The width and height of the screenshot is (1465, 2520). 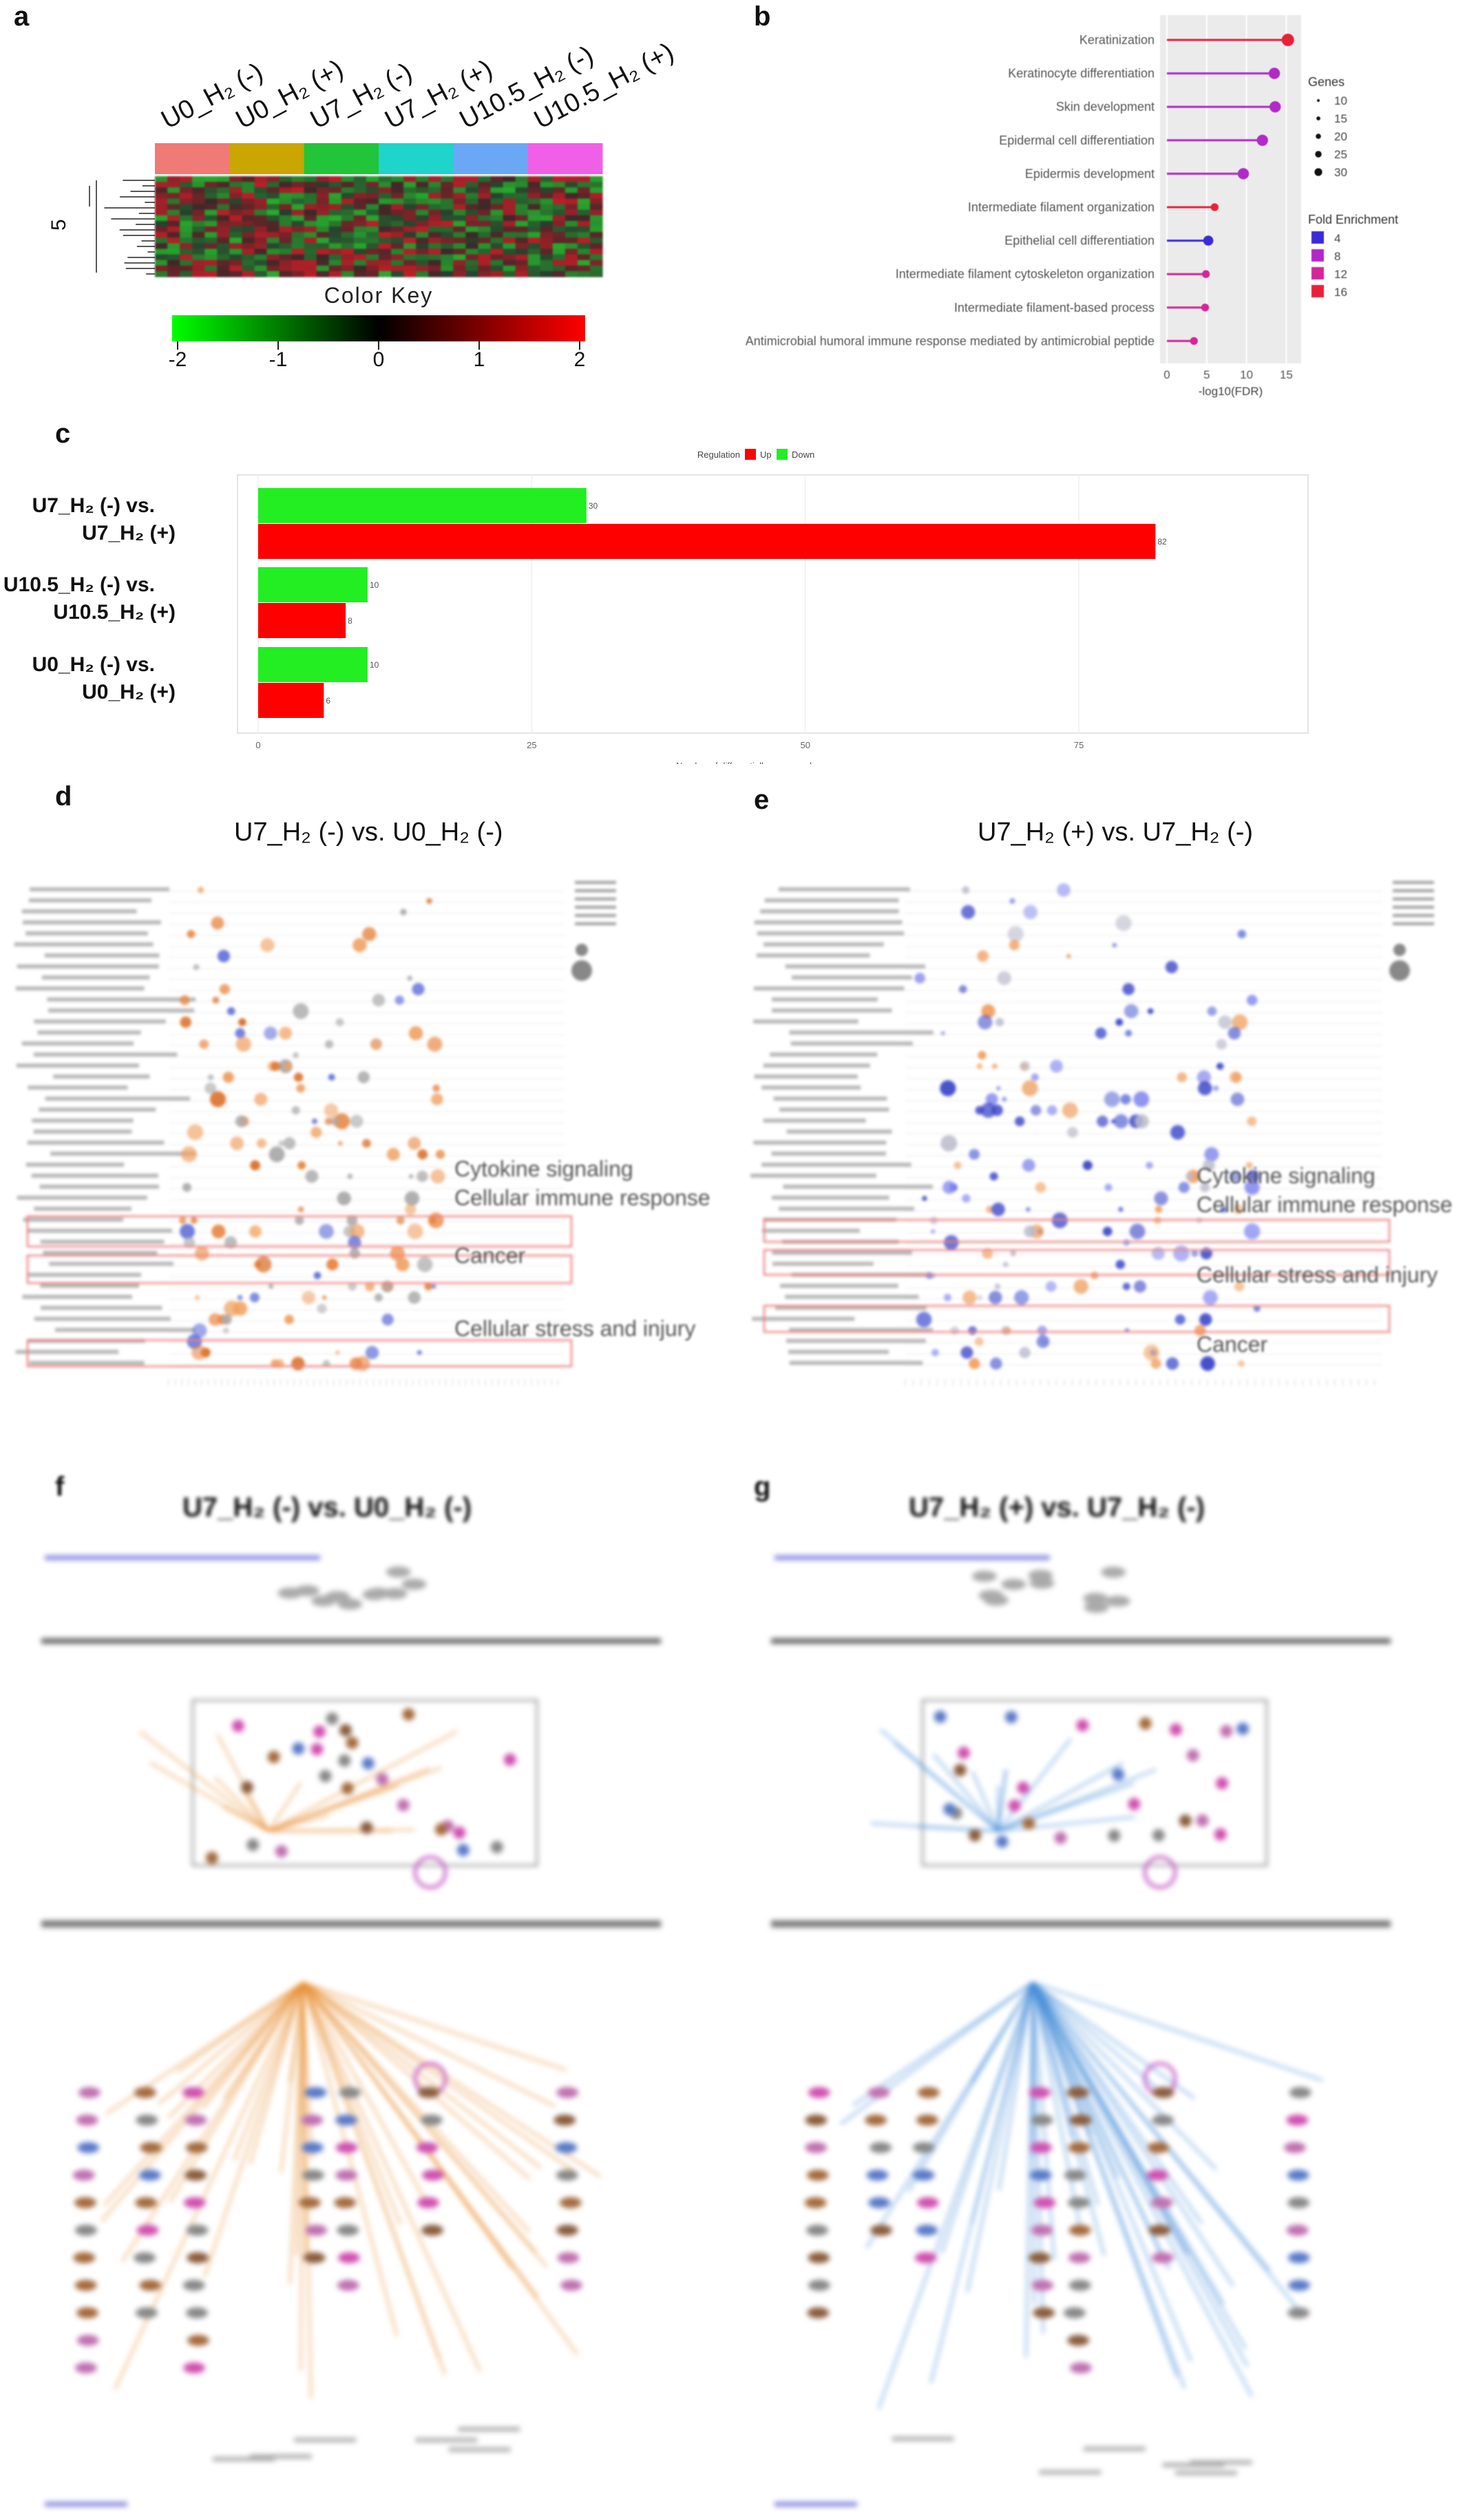 What do you see at coordinates (351, 1641) in the screenshot?
I see `membrane-line` at bounding box center [351, 1641].